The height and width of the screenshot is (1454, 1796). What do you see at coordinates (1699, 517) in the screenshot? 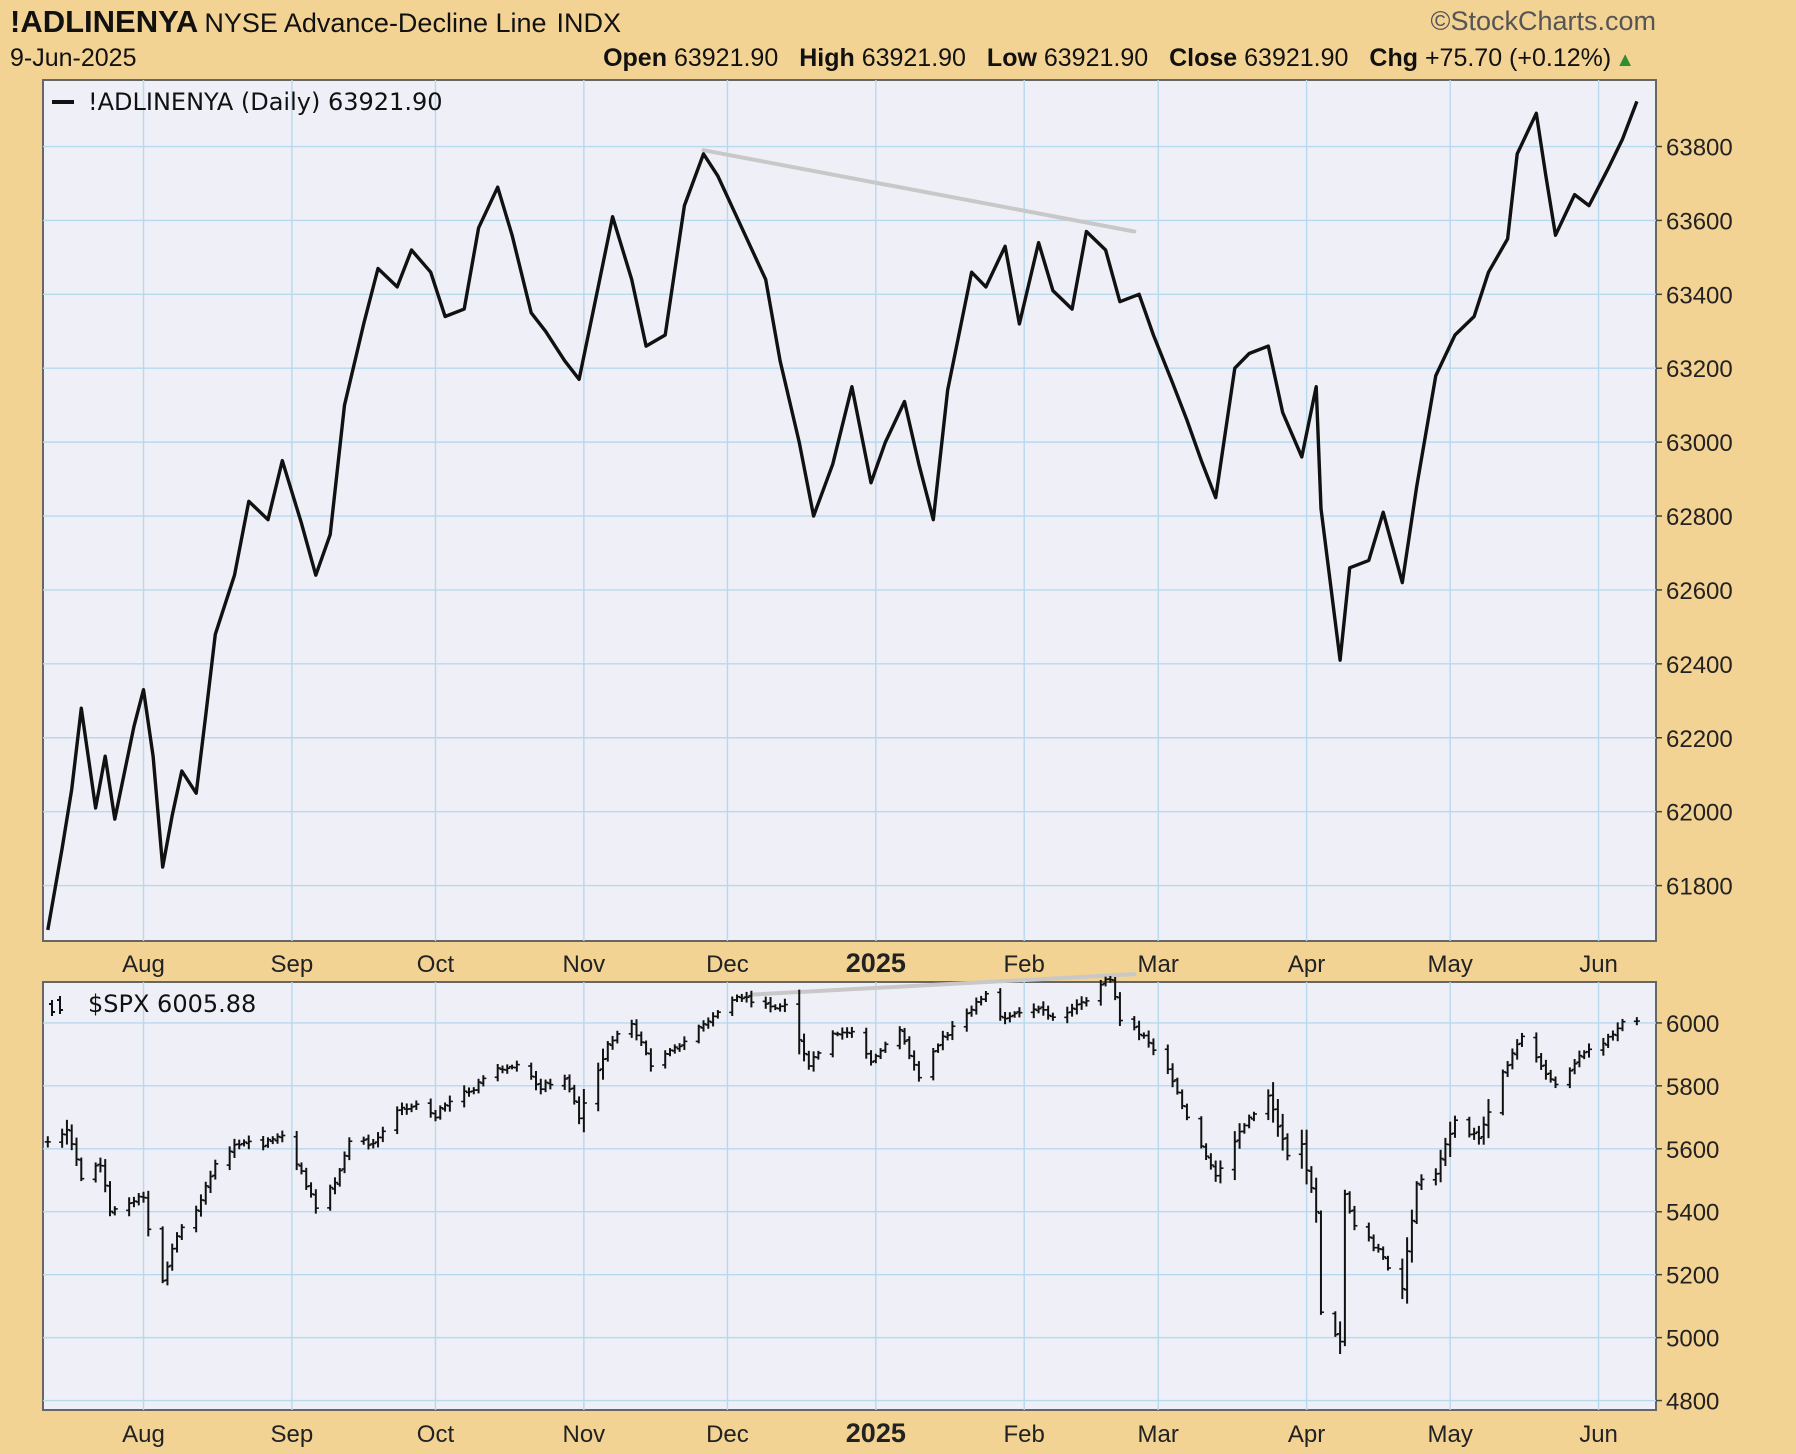
I see `y-tick-label: 62800` at bounding box center [1699, 517].